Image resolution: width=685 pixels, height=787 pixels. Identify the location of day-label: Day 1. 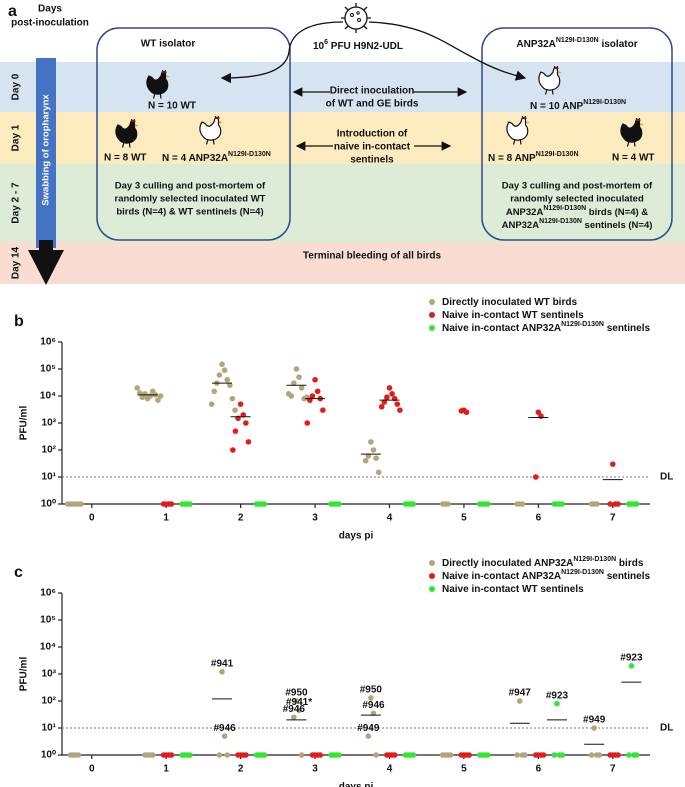
(16, 137).